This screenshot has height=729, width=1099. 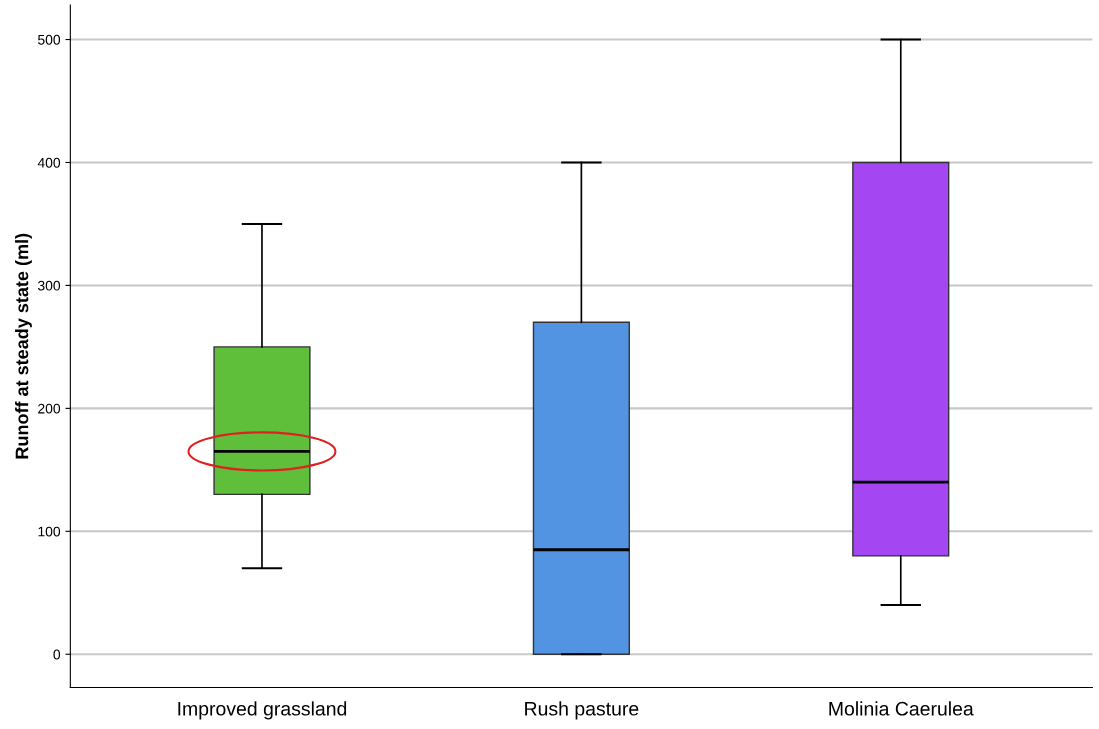 I want to click on y-tick-label: 0, so click(x=57, y=654).